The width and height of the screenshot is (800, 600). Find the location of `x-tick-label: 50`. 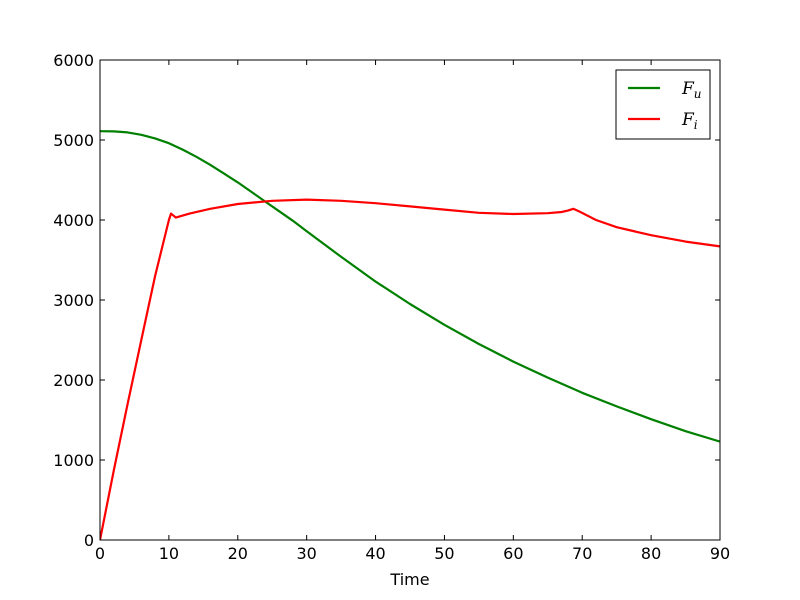

x-tick-label: 50 is located at coordinates (444, 553).